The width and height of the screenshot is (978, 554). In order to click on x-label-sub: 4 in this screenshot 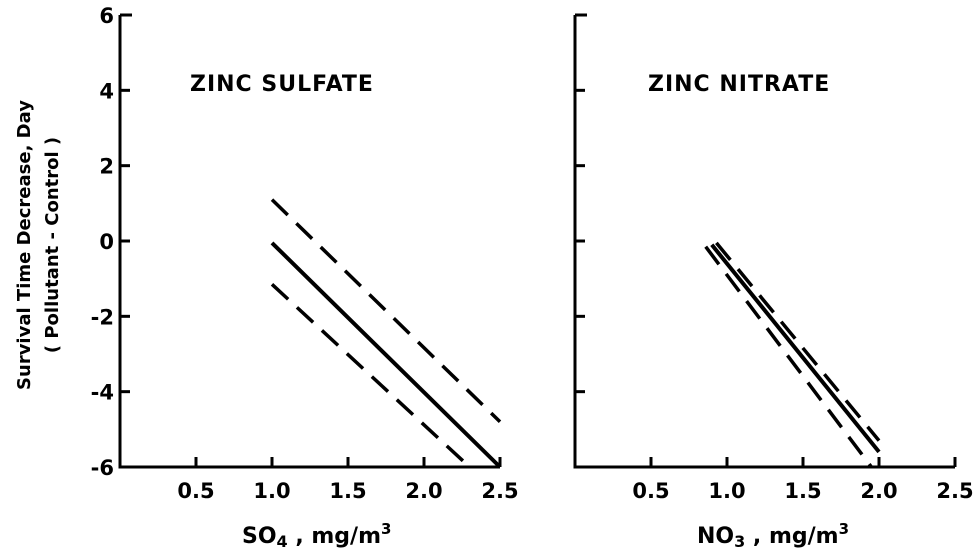, I will do `click(282, 541)`.